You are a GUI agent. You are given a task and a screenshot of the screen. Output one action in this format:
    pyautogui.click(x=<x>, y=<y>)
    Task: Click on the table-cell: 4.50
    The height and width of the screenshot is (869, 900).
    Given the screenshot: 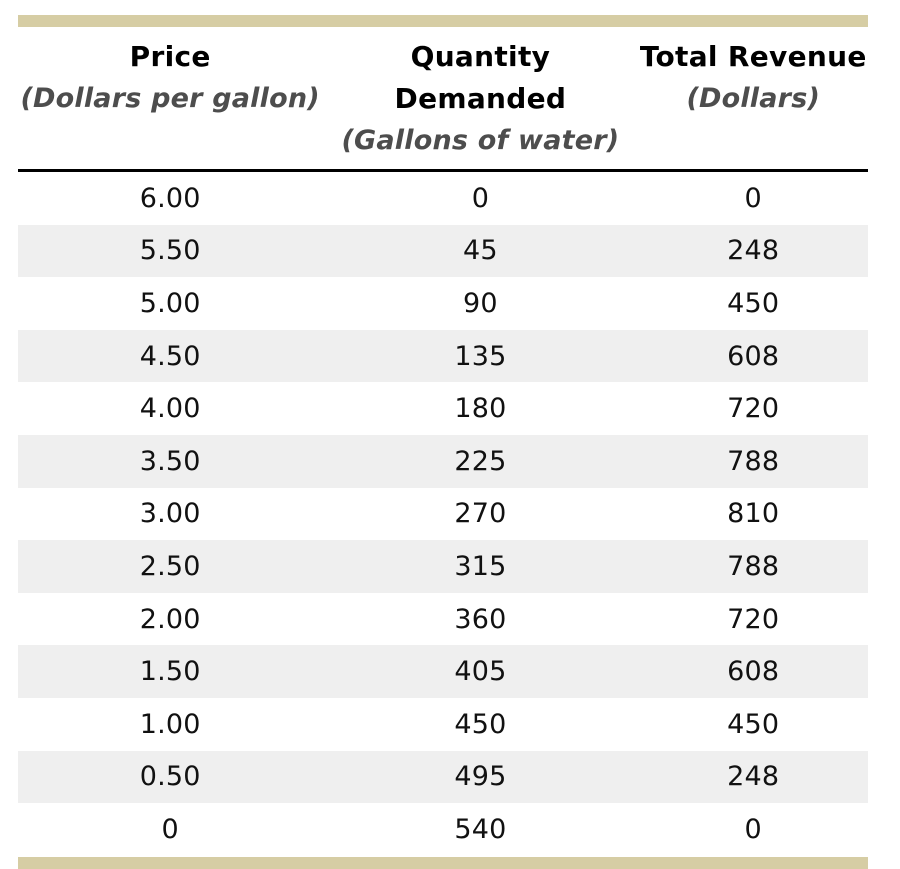 What is the action you would take?
    pyautogui.click(x=170, y=356)
    